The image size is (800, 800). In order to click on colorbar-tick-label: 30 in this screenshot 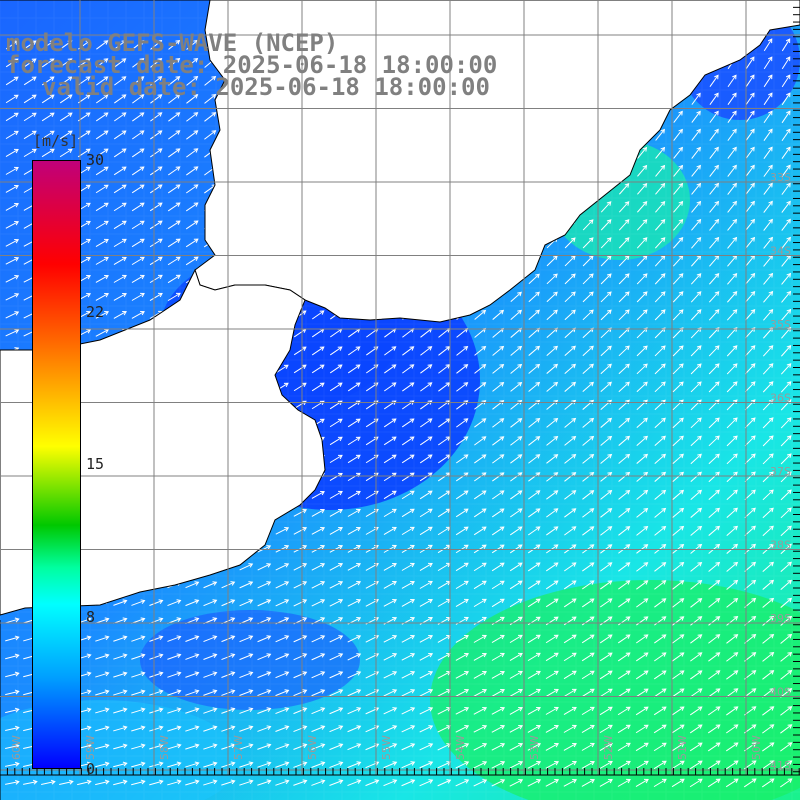, I will do `click(95, 160)`.